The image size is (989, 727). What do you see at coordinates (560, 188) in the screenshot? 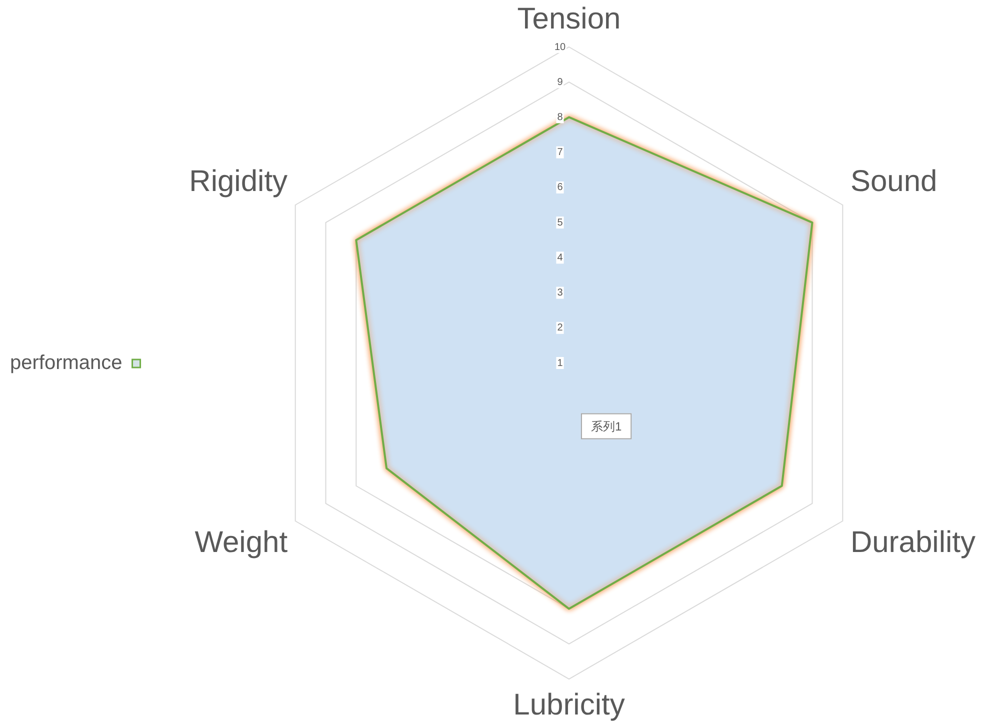
I see `y-tick-label: 6` at bounding box center [560, 188].